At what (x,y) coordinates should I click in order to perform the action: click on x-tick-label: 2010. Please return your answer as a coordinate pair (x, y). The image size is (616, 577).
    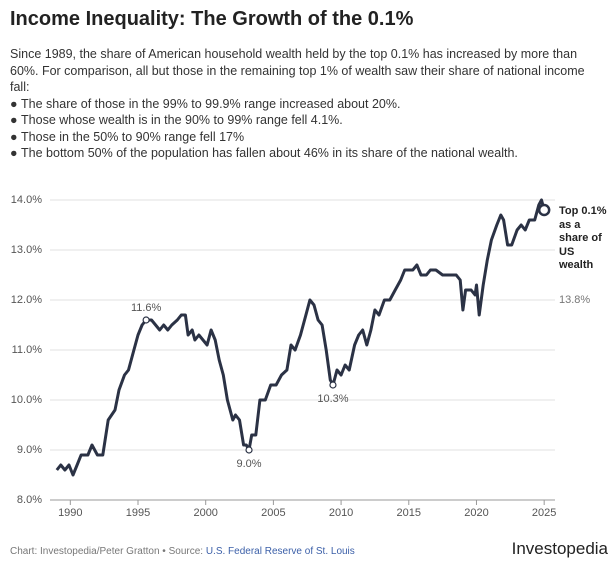
    Looking at the image, I should click on (341, 513).